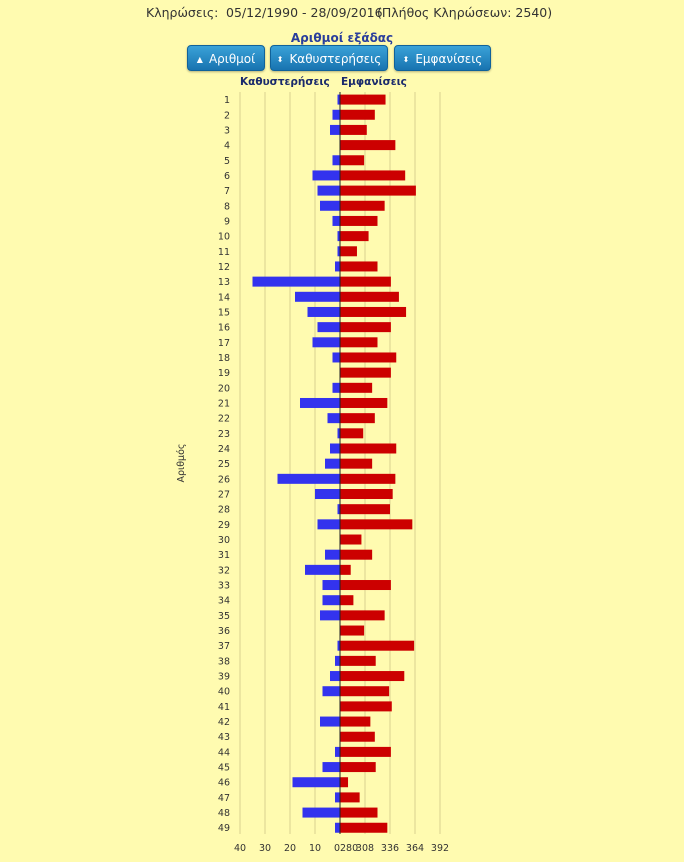  I want to click on category-tick-label: 26, so click(224, 479).